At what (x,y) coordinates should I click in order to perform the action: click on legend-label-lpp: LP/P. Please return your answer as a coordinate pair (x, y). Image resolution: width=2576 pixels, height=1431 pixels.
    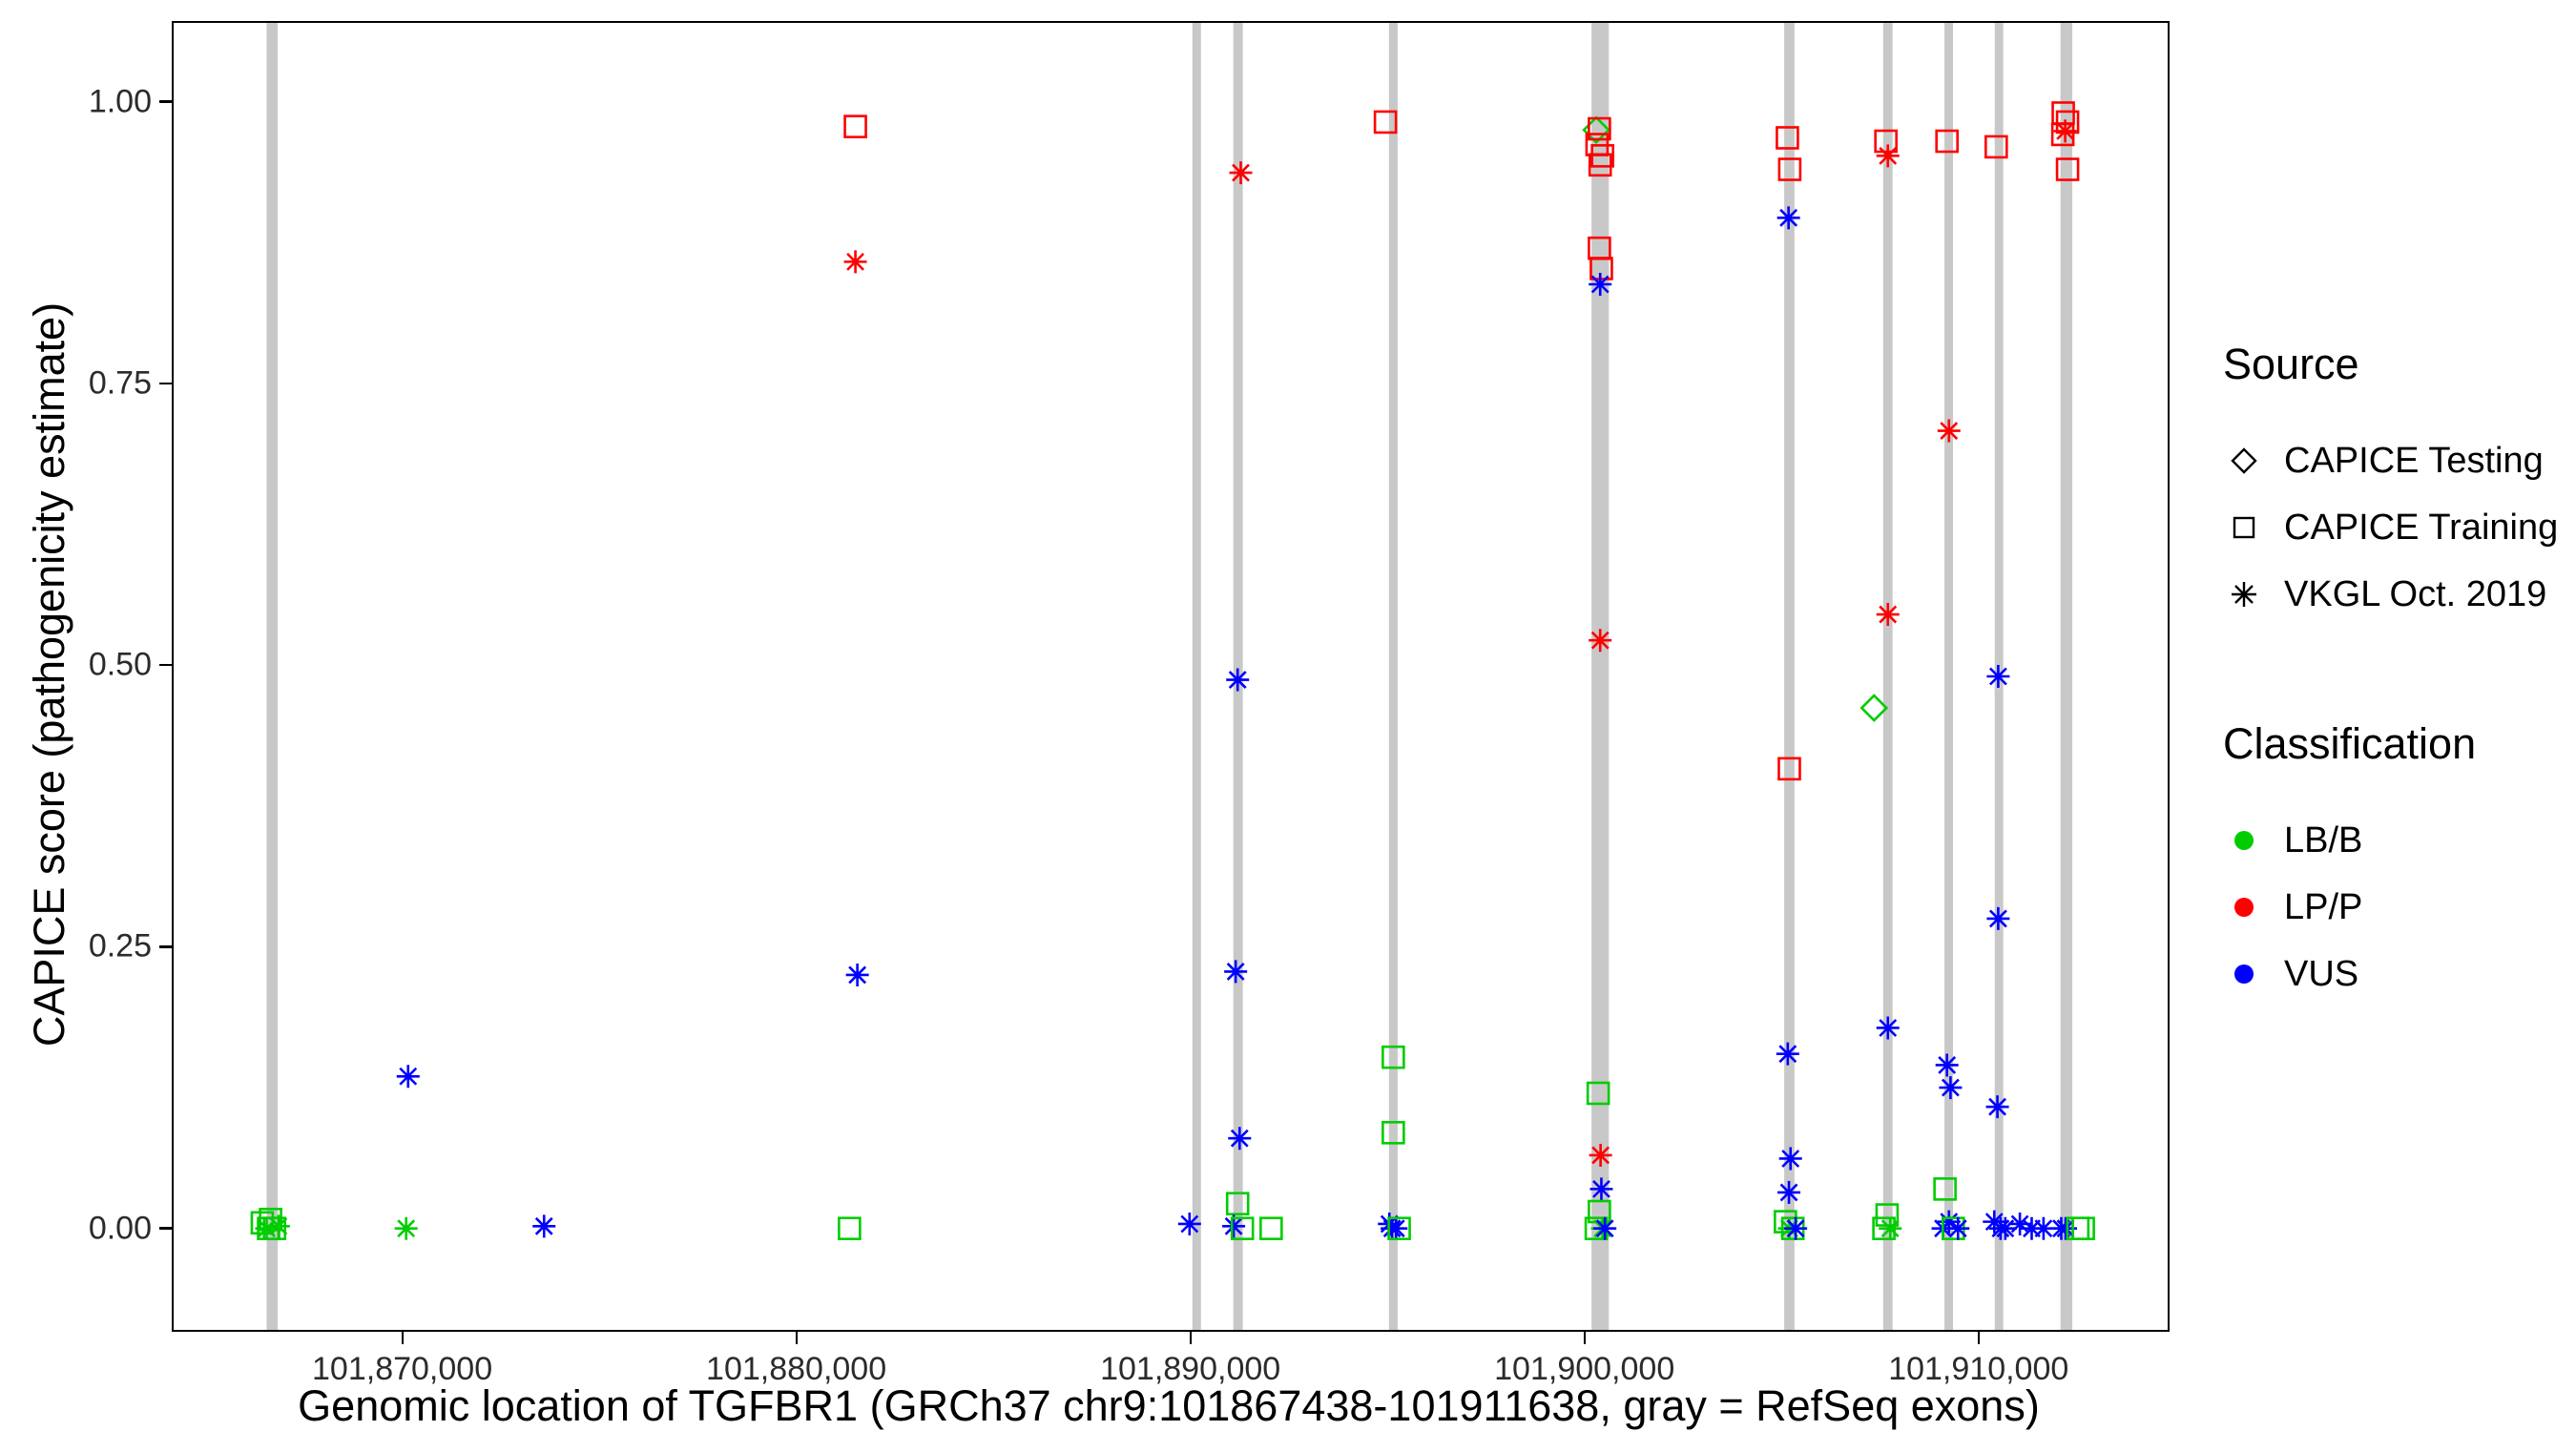
    Looking at the image, I should click on (2323, 906).